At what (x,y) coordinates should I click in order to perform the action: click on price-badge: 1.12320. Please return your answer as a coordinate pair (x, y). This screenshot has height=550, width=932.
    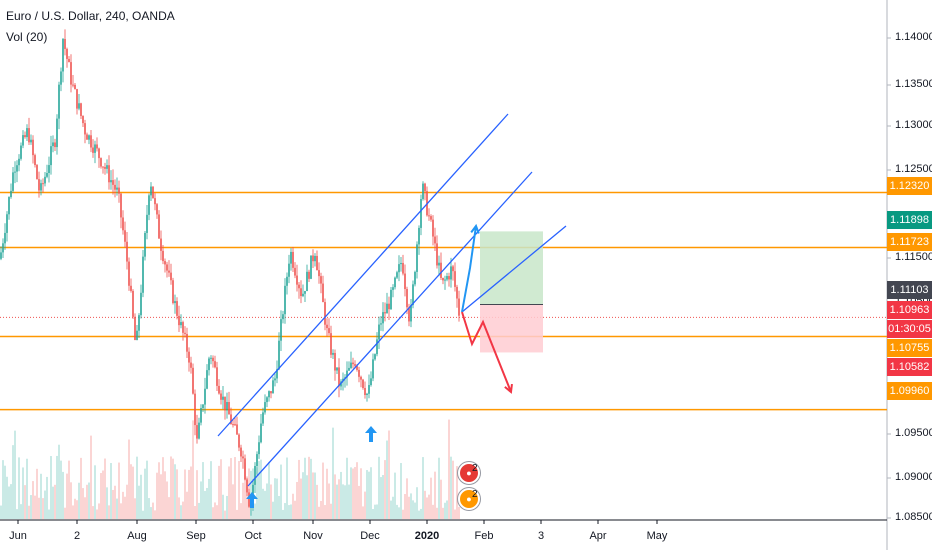
    Looking at the image, I should click on (909, 186).